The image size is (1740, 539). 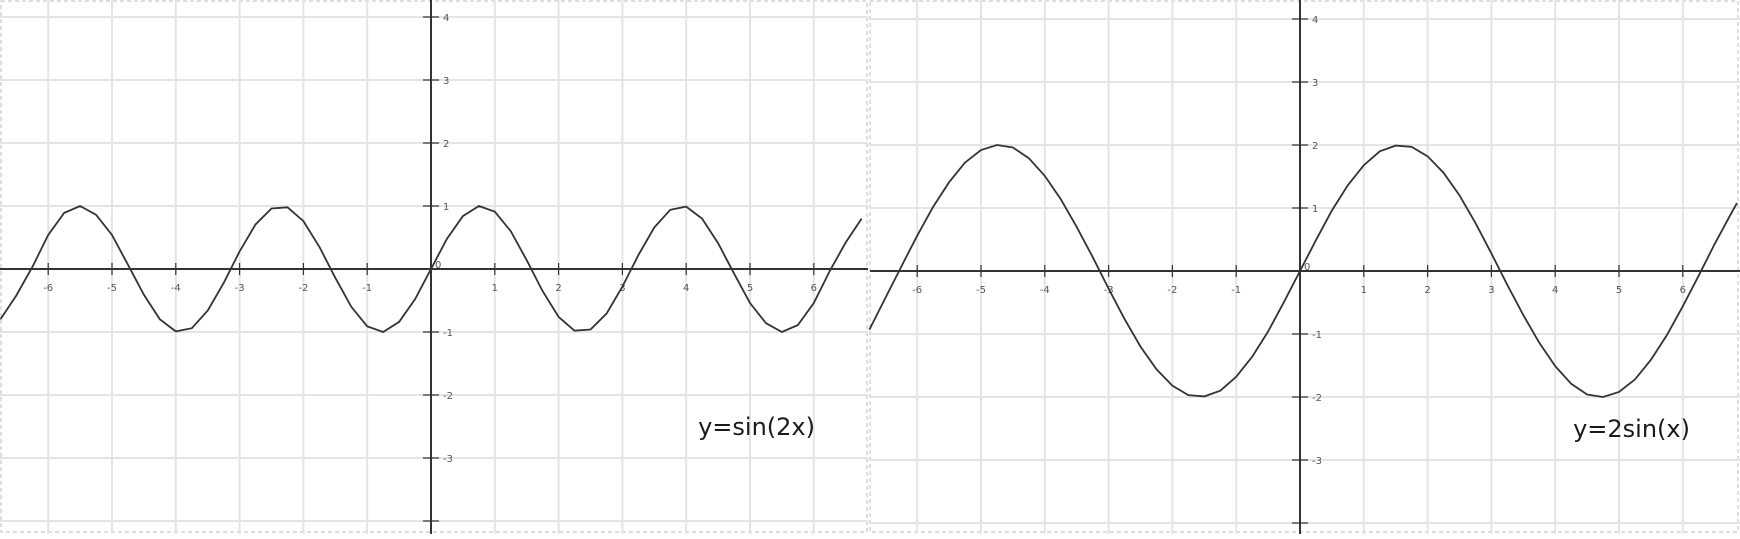 What do you see at coordinates (1631, 429) in the screenshot?
I see `formula-label: y=2sin(x)` at bounding box center [1631, 429].